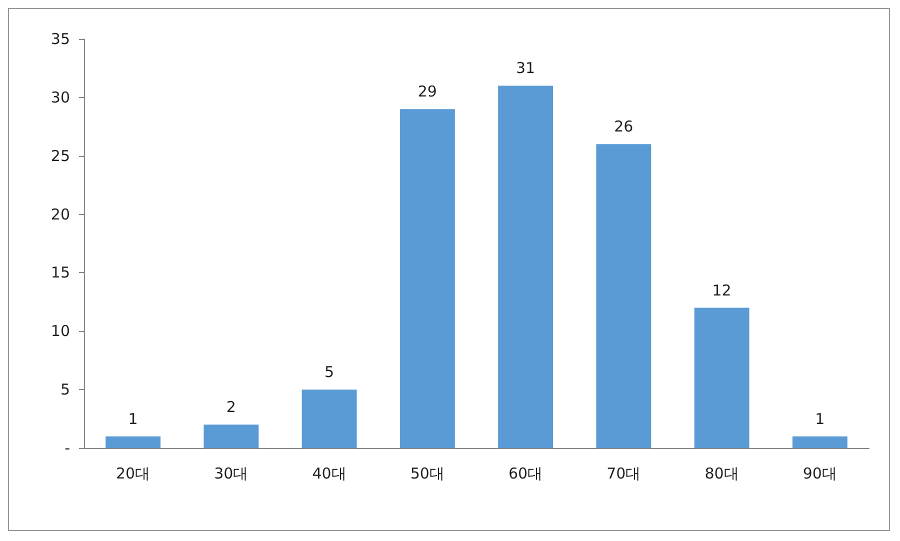 Image resolution: width=900 pixels, height=541 pixels. Describe the element at coordinates (60, 331) in the screenshot. I see `y-tick-label: 10` at that location.